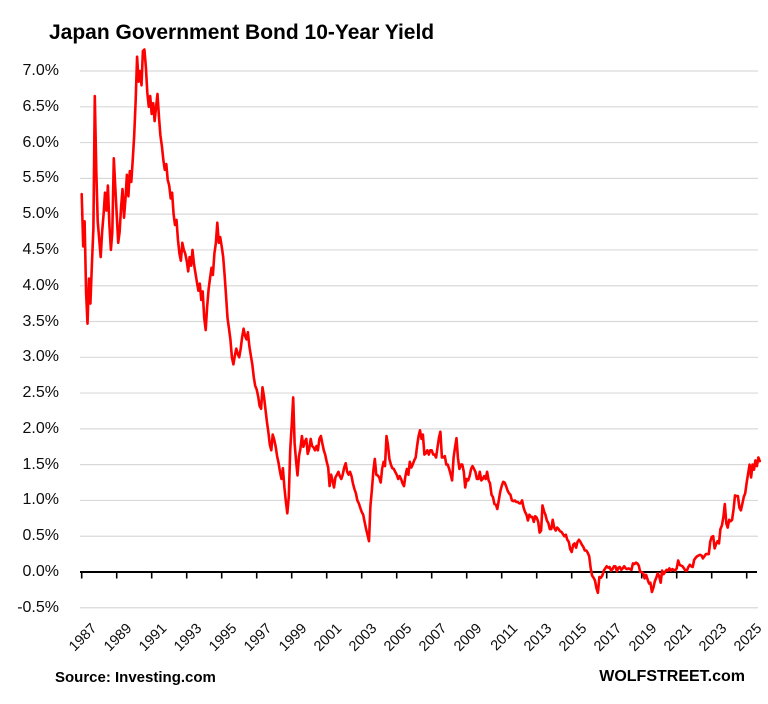  Describe the element at coordinates (40, 571) in the screenshot. I see `y-axis-label: 0.0%` at that location.